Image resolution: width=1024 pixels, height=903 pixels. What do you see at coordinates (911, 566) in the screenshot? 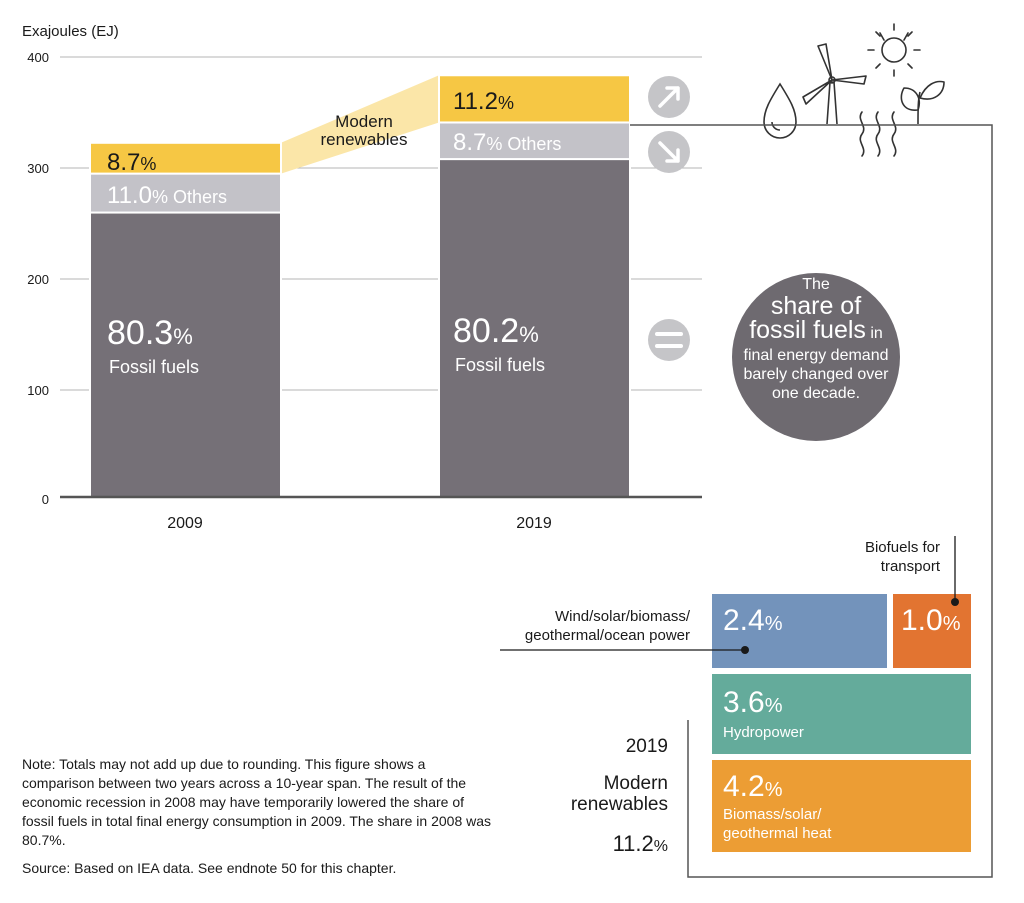
I see `label-biofuels-2: transport` at bounding box center [911, 566].